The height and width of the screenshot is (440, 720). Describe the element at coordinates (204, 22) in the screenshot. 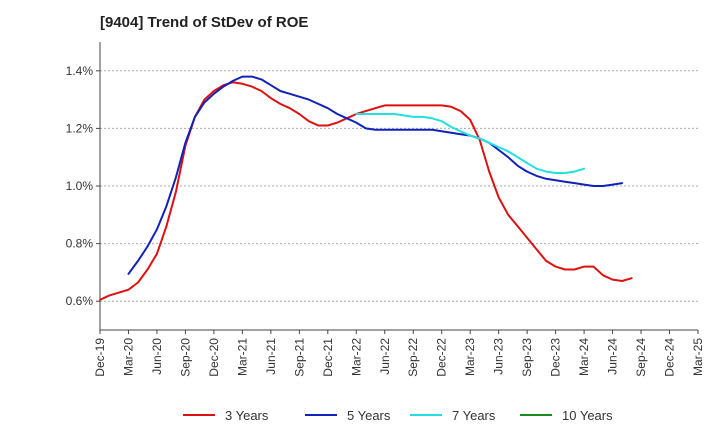

I see `chart-title: [9404] Trend of StDev of ROE` at that location.